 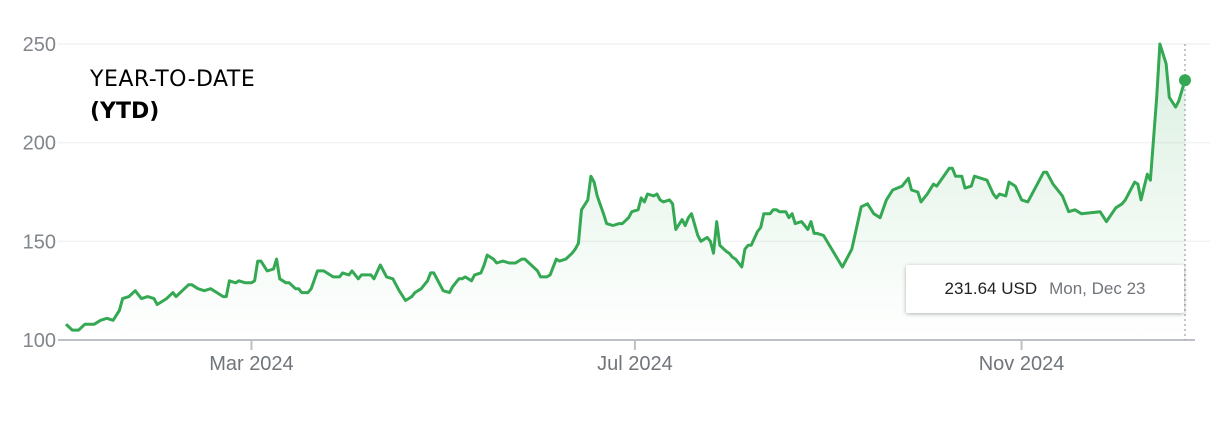 I want to click on hover-tooltip: 231.64 USD Mon, Dec 23, so click(x=1045, y=289).